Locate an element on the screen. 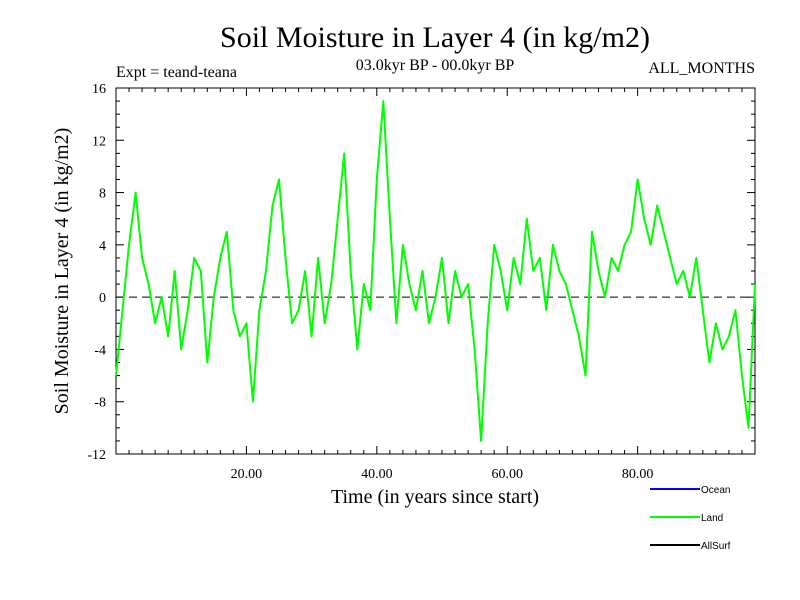  experiment-label: Expt = teand-teana is located at coordinates (176, 72).